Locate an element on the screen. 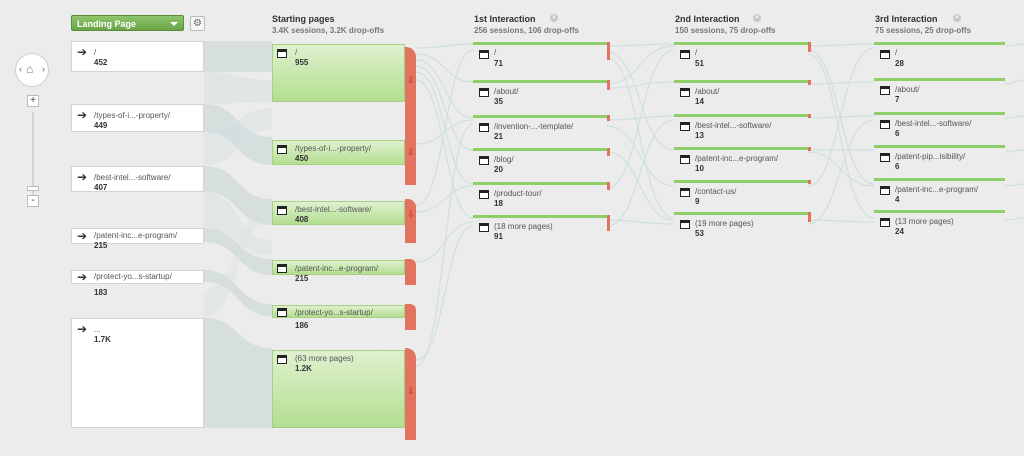 The image size is (1024, 456). interaction-node: /contact-us/ 9 is located at coordinates (742, 193).